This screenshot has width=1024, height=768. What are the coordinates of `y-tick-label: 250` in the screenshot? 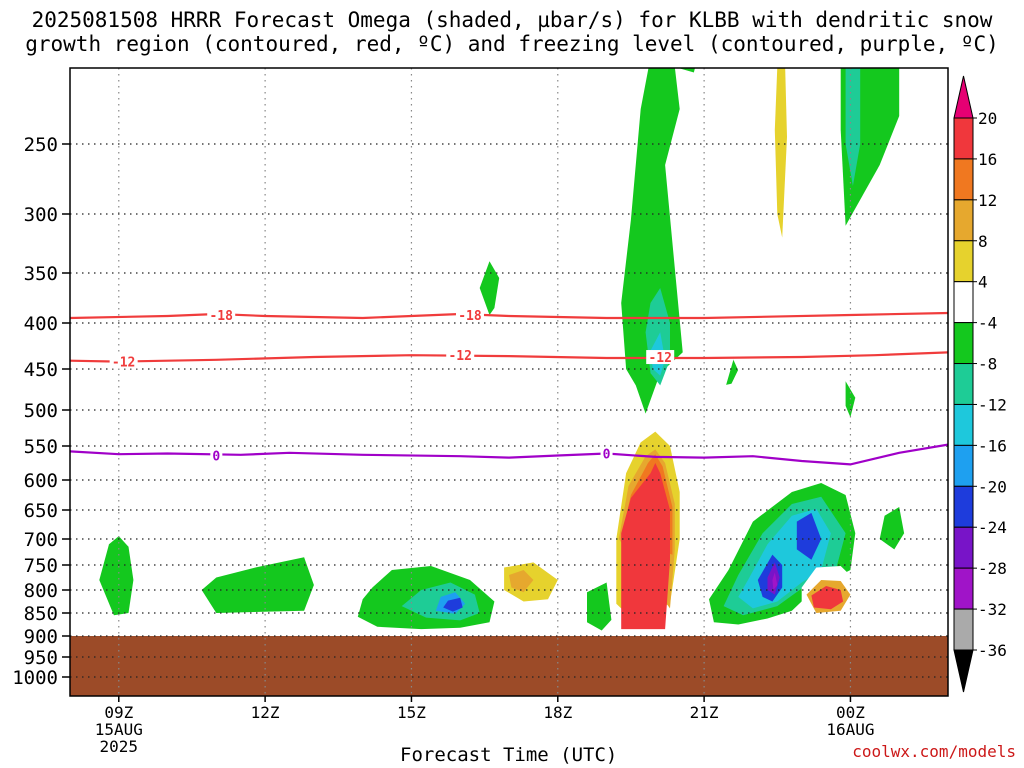 It's located at (41, 145).